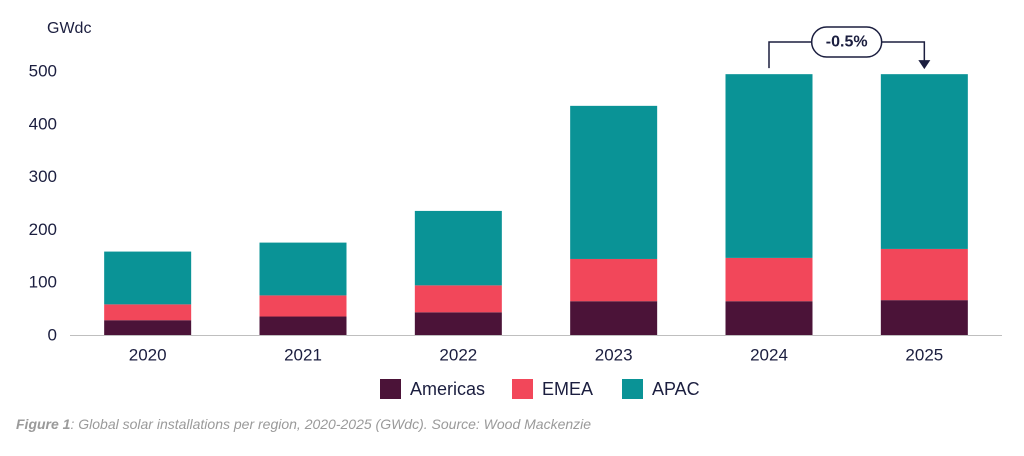 Image resolution: width=1024 pixels, height=456 pixels. I want to click on annotation-label-box, so click(846, 42).